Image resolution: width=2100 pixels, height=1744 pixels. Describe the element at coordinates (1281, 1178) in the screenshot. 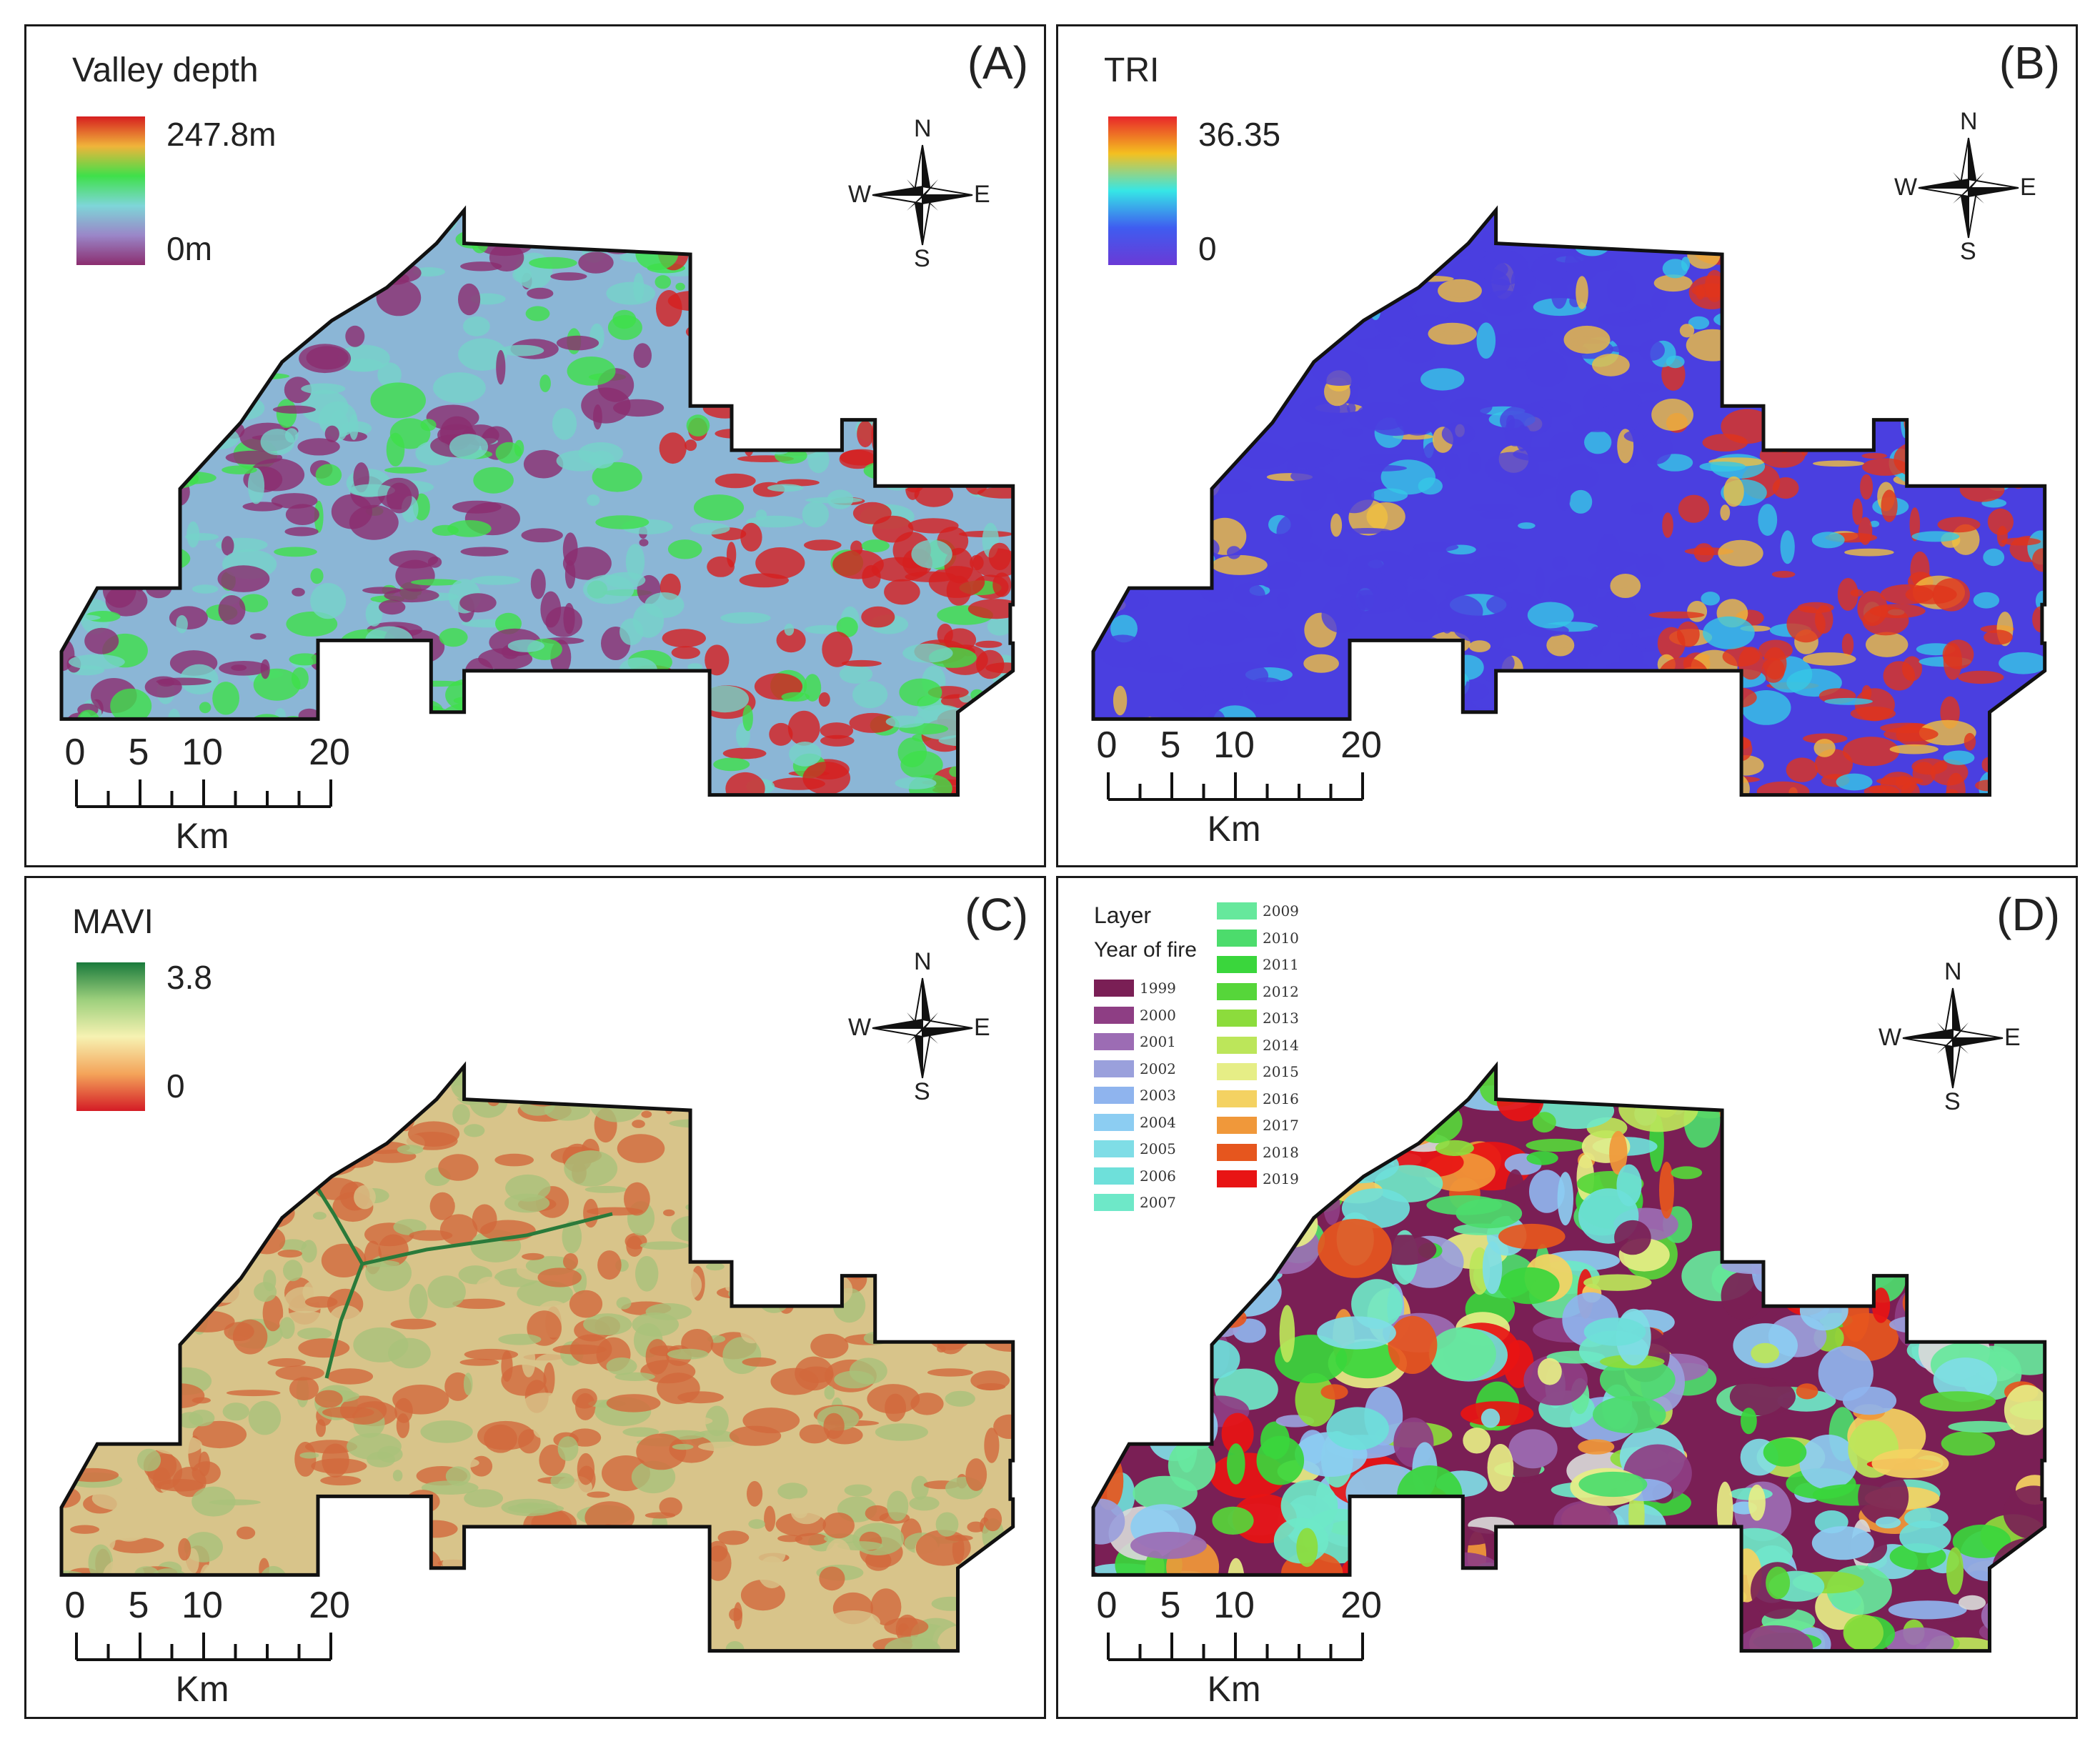

I see `legend-year-label: 2019` at that location.